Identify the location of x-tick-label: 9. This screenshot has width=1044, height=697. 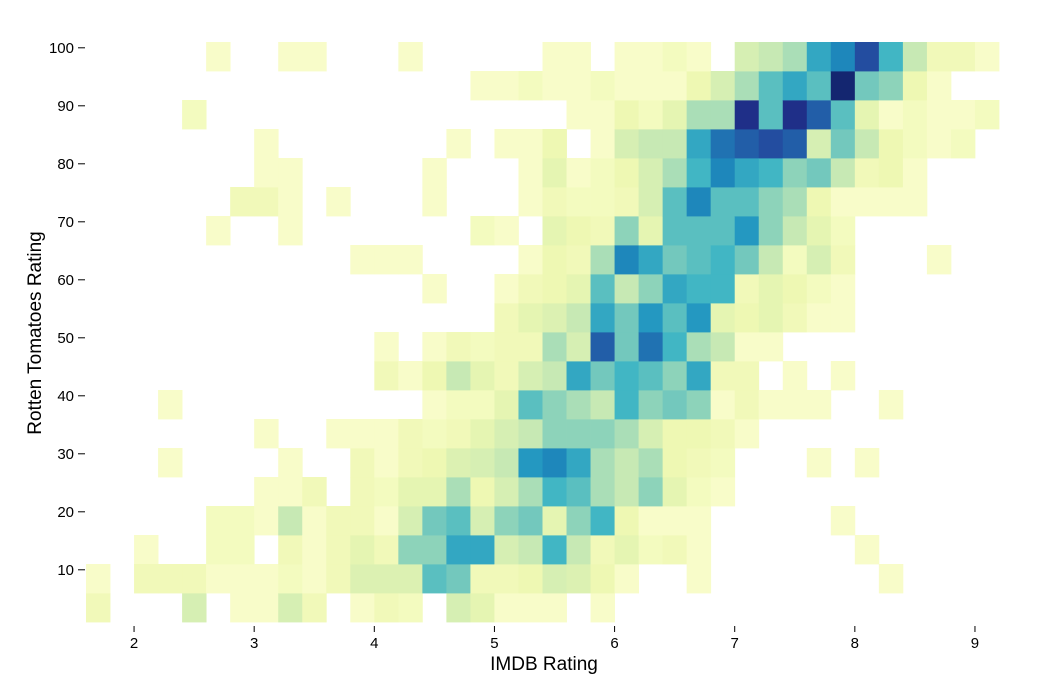
(975, 643).